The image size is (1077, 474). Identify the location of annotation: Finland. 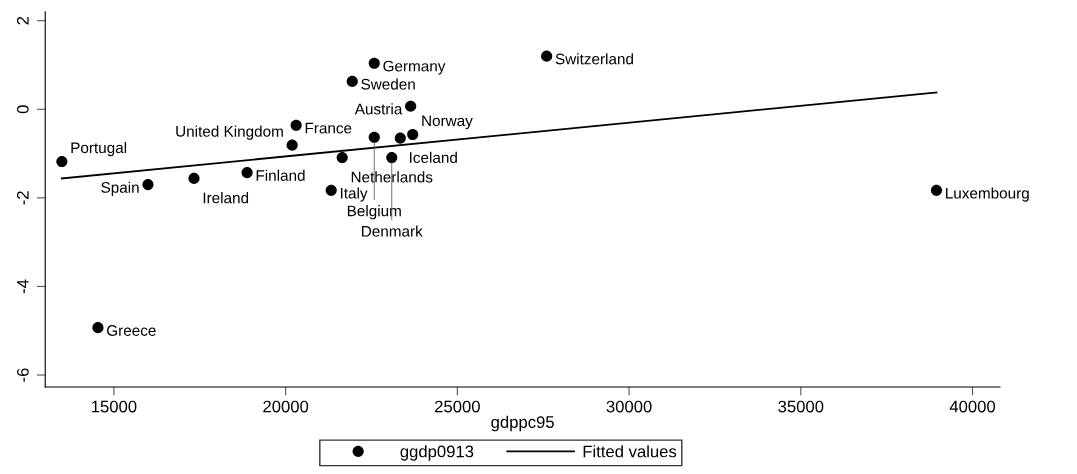
(280, 175).